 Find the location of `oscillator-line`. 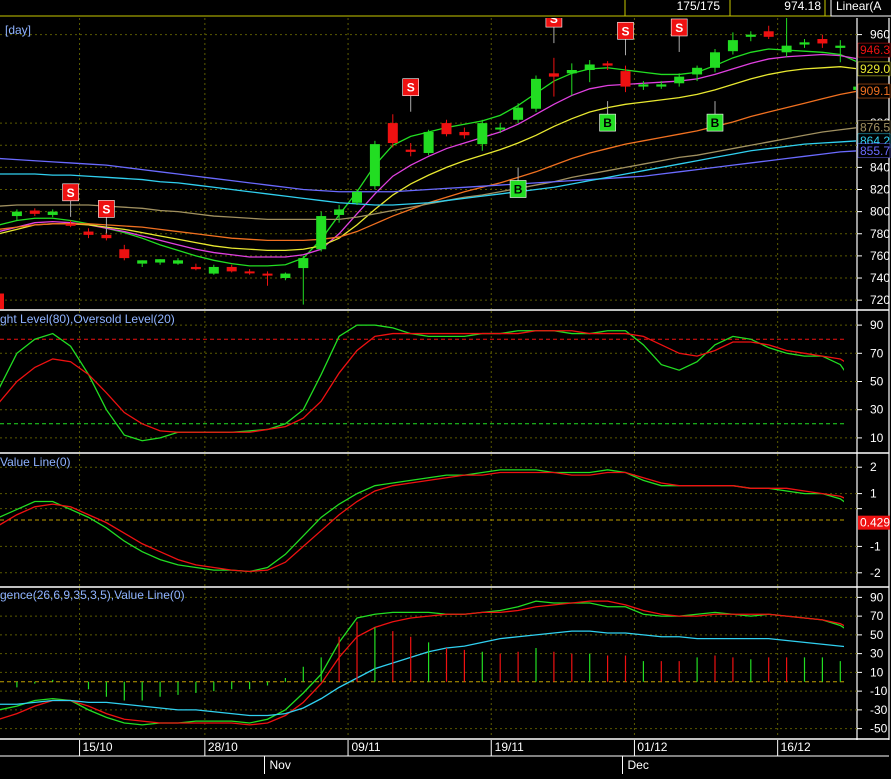

oscillator-line is located at coordinates (422, 383).